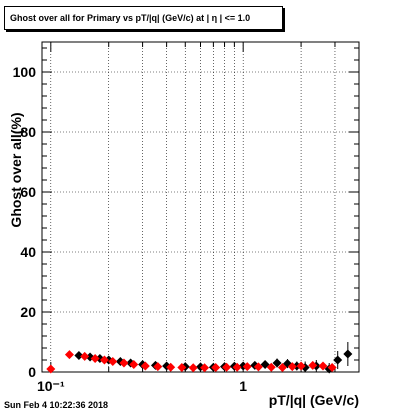 This screenshot has width=400, height=414. I want to click on y-axis-title: Ghost over all(%), so click(16, 169).